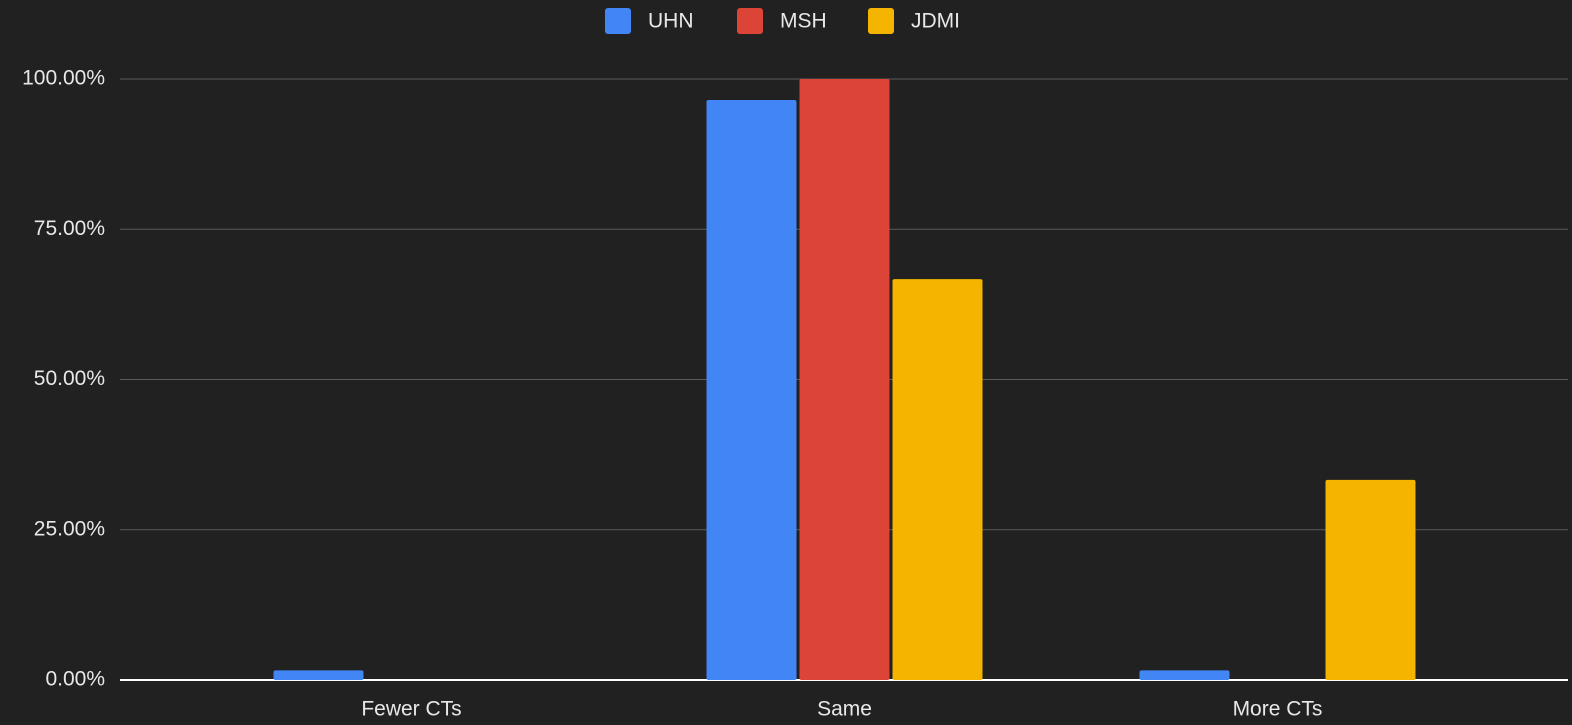 The width and height of the screenshot is (1572, 725). What do you see at coordinates (935, 21) in the screenshot?
I see `legend-label: JDMI` at bounding box center [935, 21].